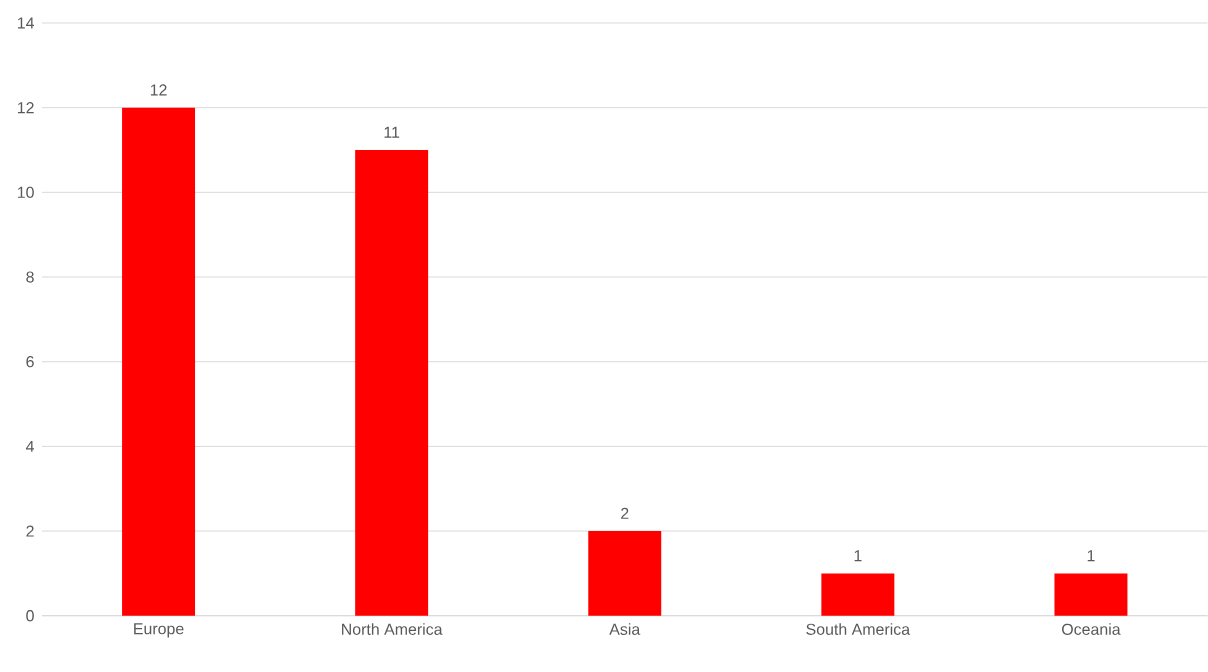 The height and width of the screenshot is (672, 1208). Describe the element at coordinates (26, 23) in the screenshot. I see `y-tick-label: 14` at that location.